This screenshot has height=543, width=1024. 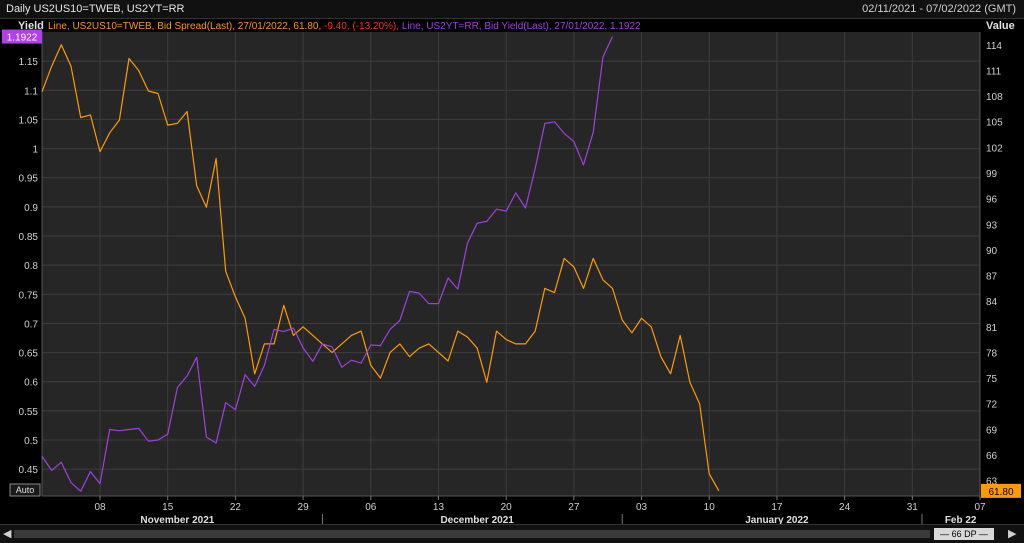 What do you see at coordinates (992, 405) in the screenshot?
I see `right-tick-label: 72` at bounding box center [992, 405].